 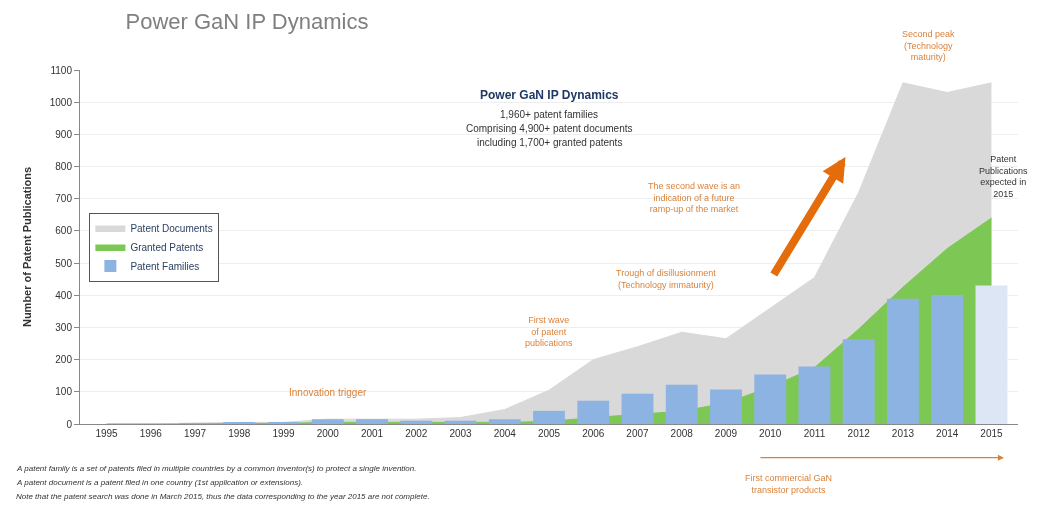 What do you see at coordinates (64, 231) in the screenshot?
I see `y-tick-label: 600` at bounding box center [64, 231].